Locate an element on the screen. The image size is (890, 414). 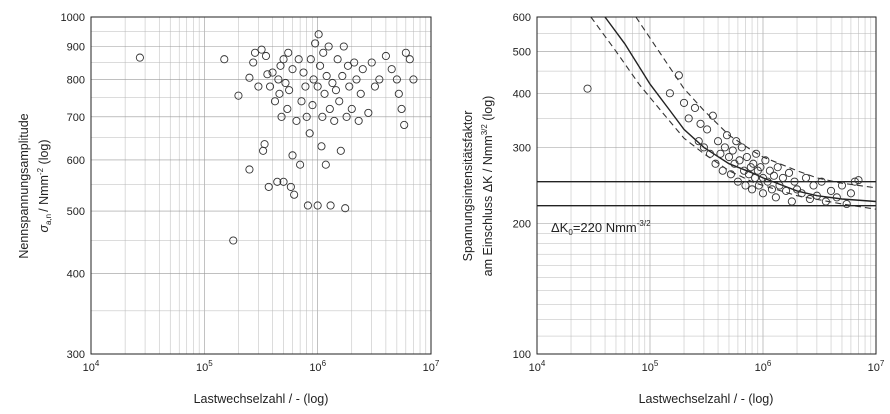
left-y-tick-labels: 300 400 500 600 700 800 900 1000 is located at coordinates (73, 186).